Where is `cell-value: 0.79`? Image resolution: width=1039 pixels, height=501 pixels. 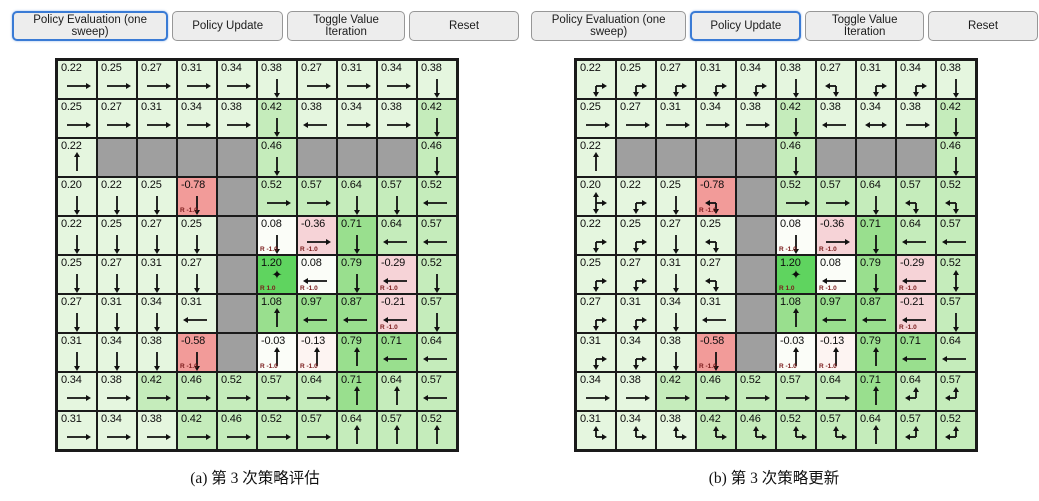
cell-value: 0.79 is located at coordinates (351, 341).